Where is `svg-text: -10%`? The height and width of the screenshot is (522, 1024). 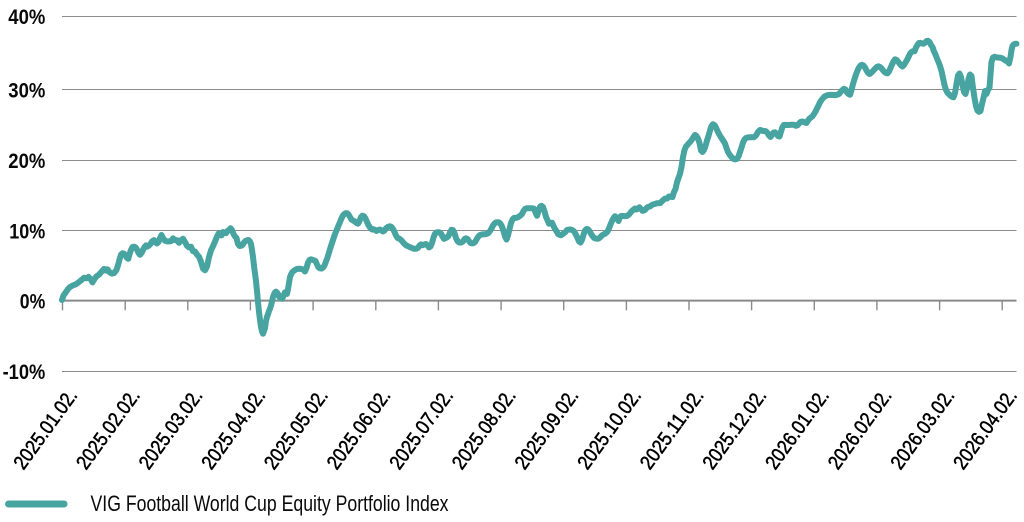
svg-text: -10% is located at coordinates (24, 372).